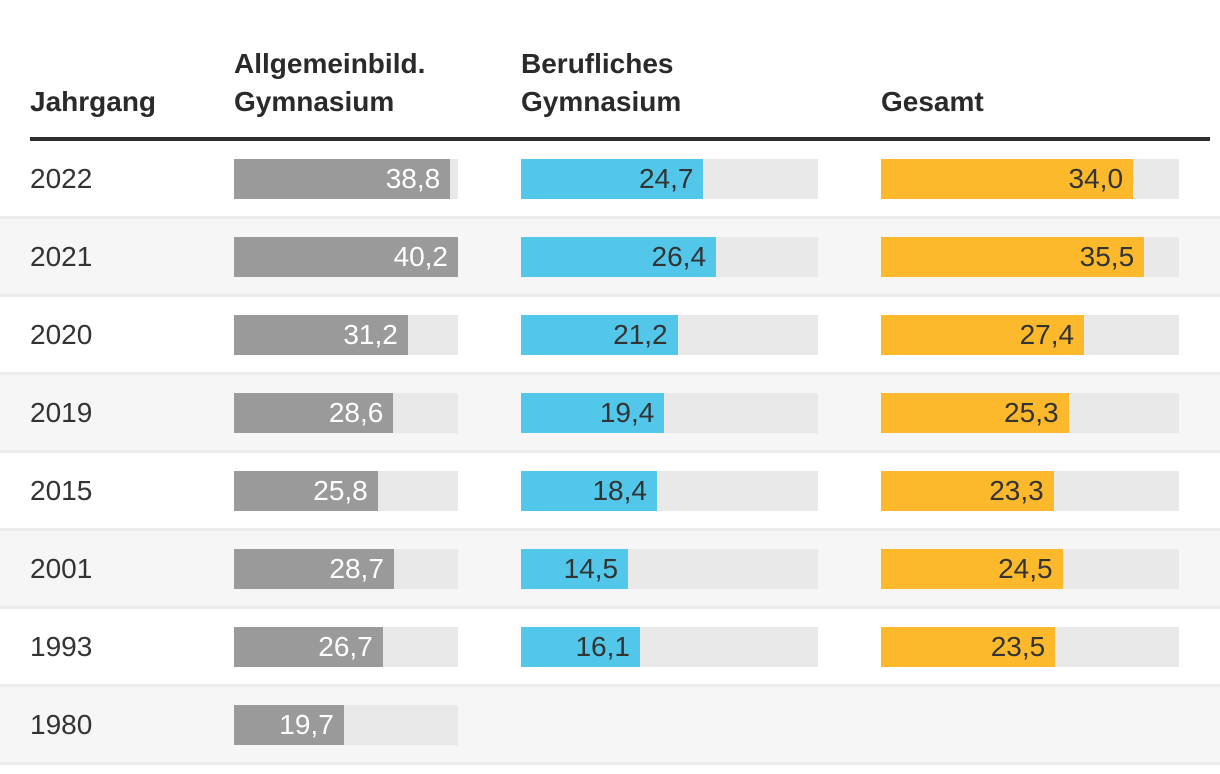 This screenshot has width=1220, height=774. What do you see at coordinates (1007, 178) in the screenshot?
I see `bar: 34,0` at bounding box center [1007, 178].